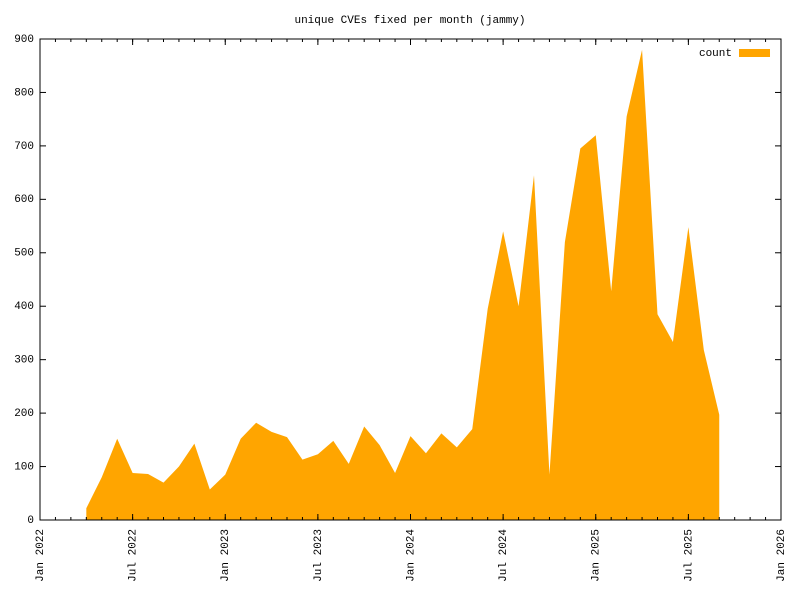  Describe the element at coordinates (24, 467) in the screenshot. I see `y-tick-label: 100` at that location.